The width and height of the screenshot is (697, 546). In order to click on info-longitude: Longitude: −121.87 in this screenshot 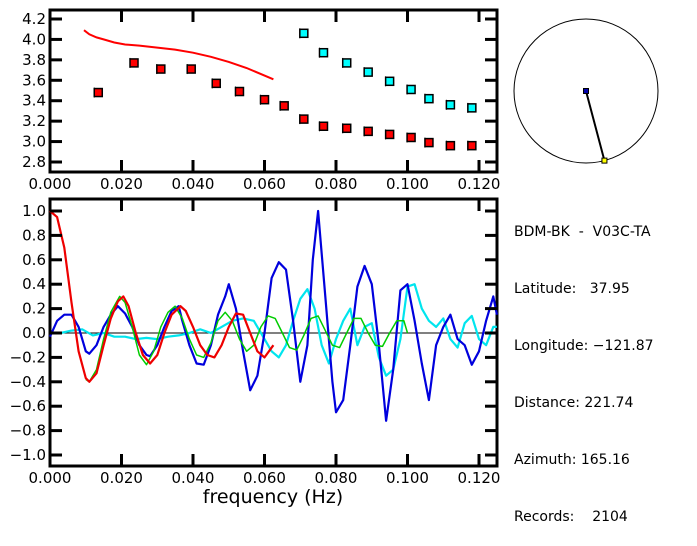, I will do `click(584, 346)`.